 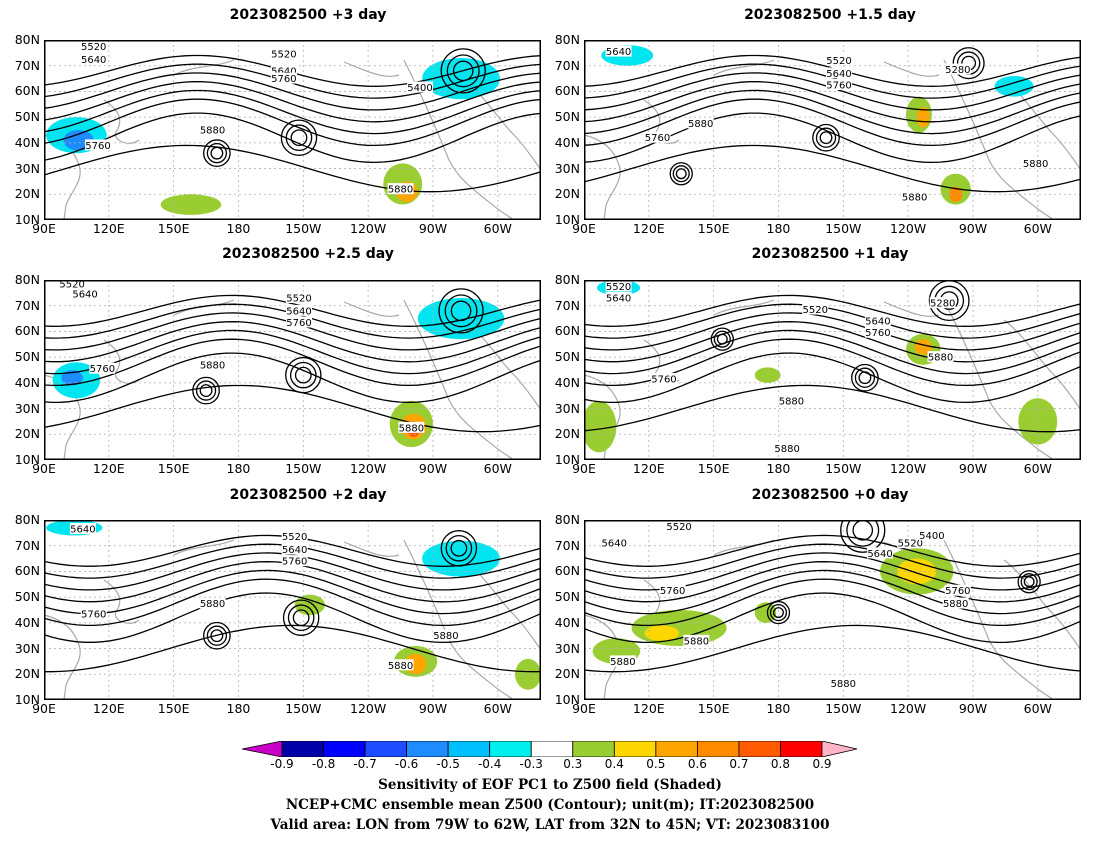 What do you see at coordinates (830, 495) in the screenshot?
I see `panel-title: 2023082500 +0 day` at bounding box center [830, 495].